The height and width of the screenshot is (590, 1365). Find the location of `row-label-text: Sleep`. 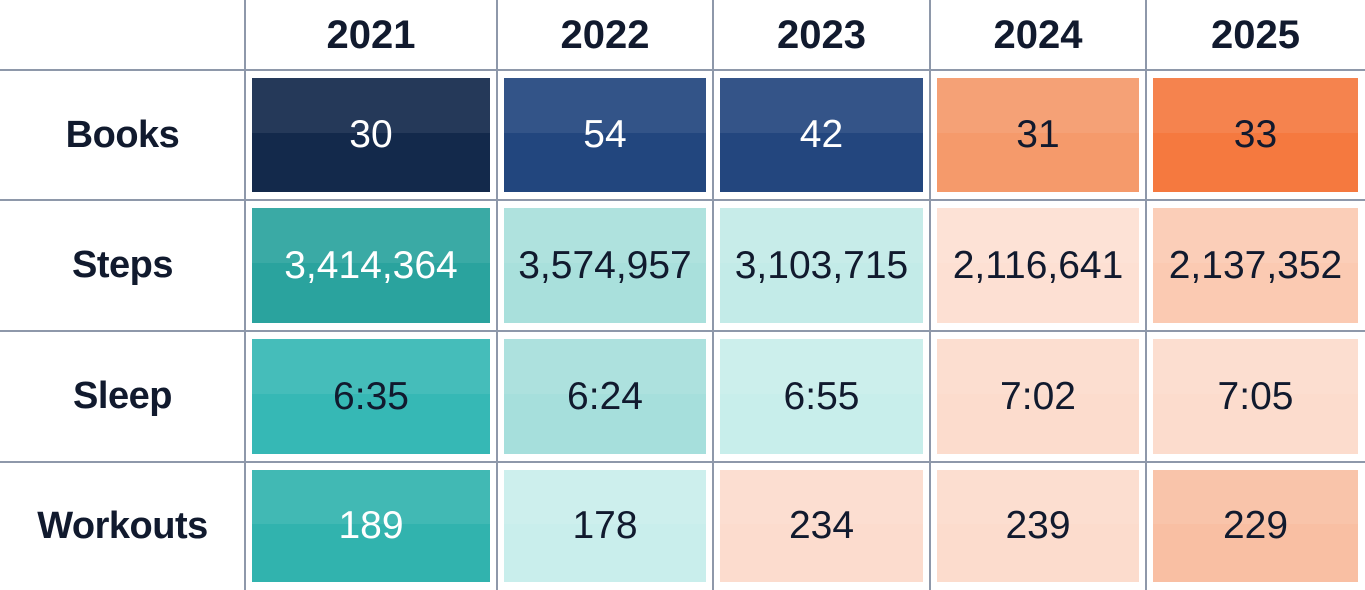

row-label-text: Sleep is located at coordinates (122, 396).